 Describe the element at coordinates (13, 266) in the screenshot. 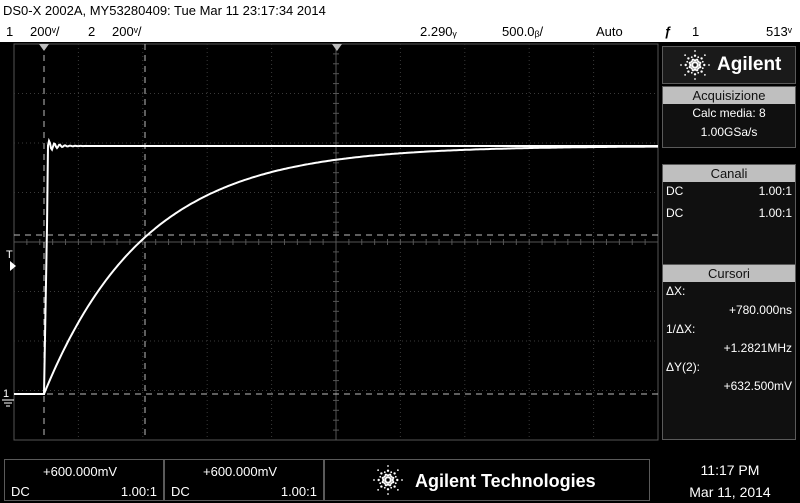

I see `trigger-level-marker` at that location.